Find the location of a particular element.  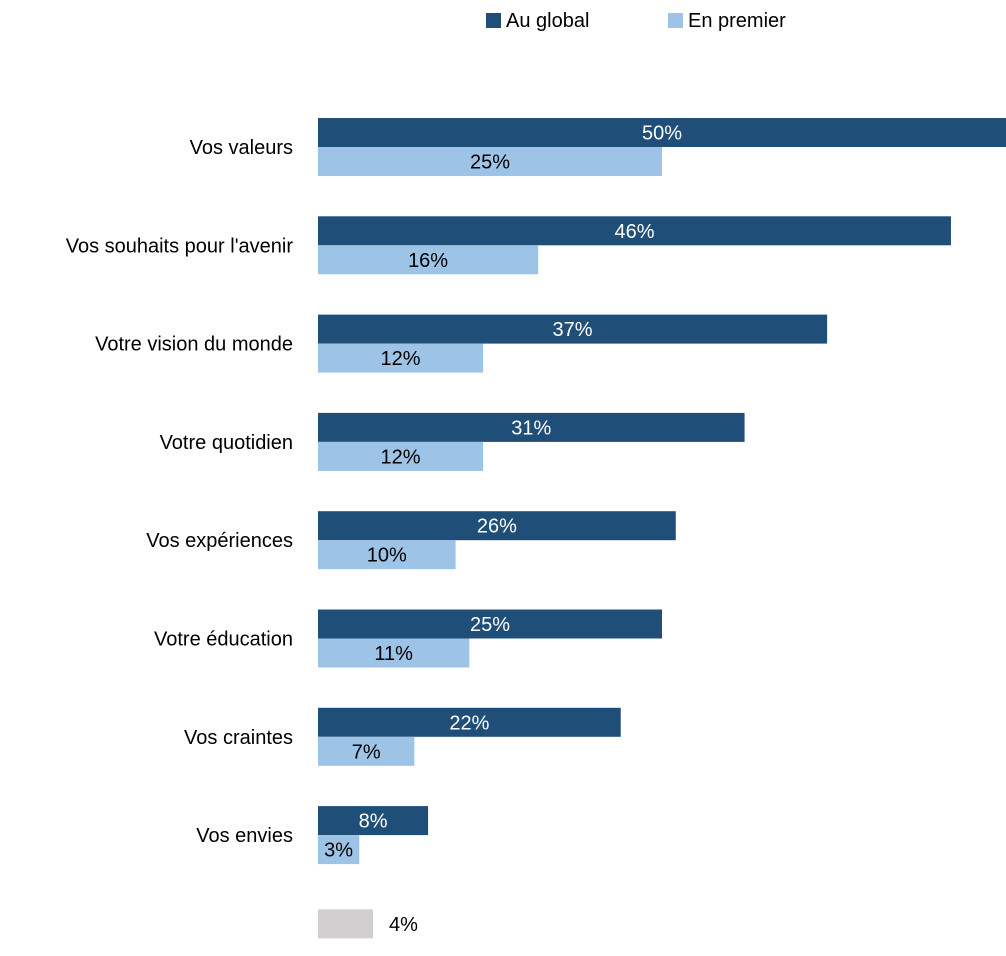

data-label-au-global: 50% is located at coordinates (662, 134).